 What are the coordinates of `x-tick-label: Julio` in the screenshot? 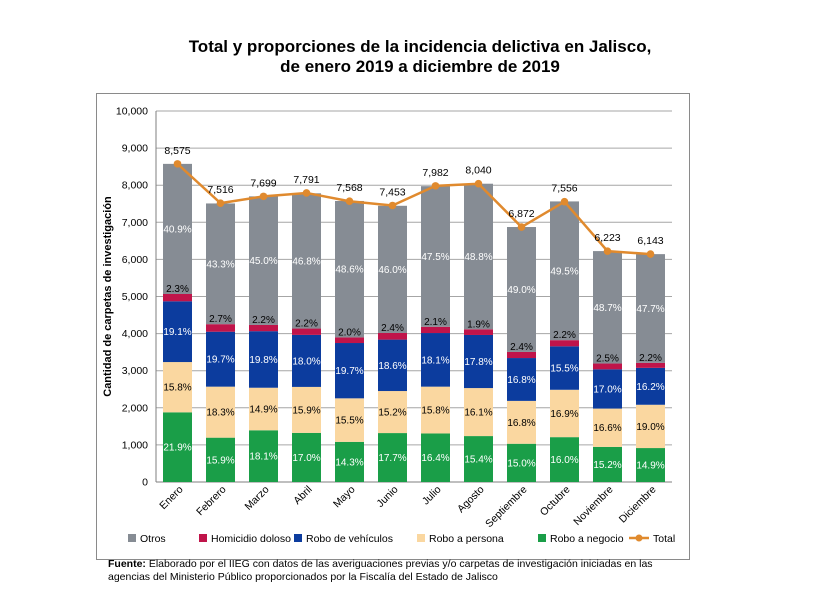 It's located at (432, 496).